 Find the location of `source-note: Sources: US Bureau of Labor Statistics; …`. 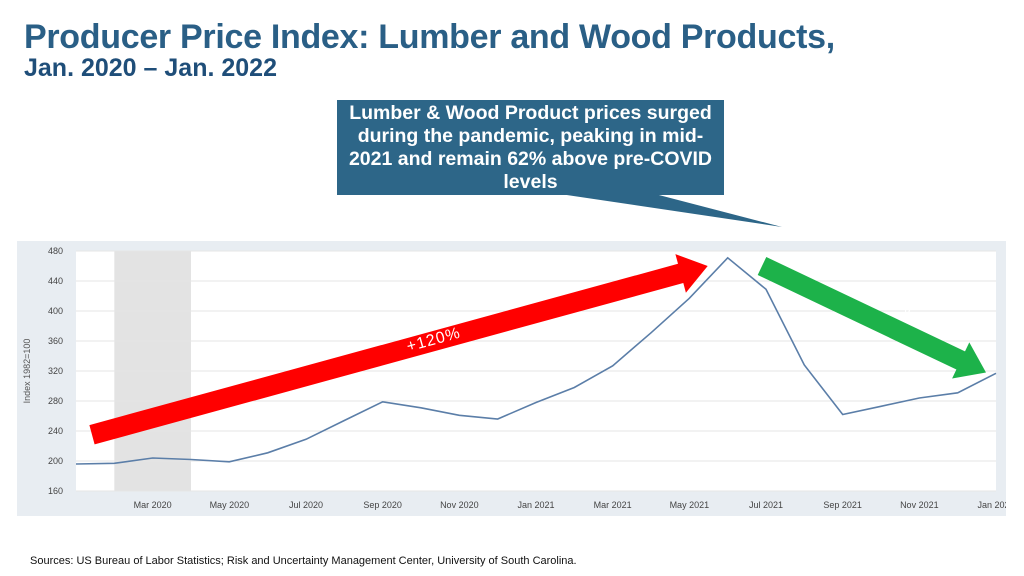

source-note: Sources: US Bureau of Labor Statistics; … is located at coordinates (303, 561).